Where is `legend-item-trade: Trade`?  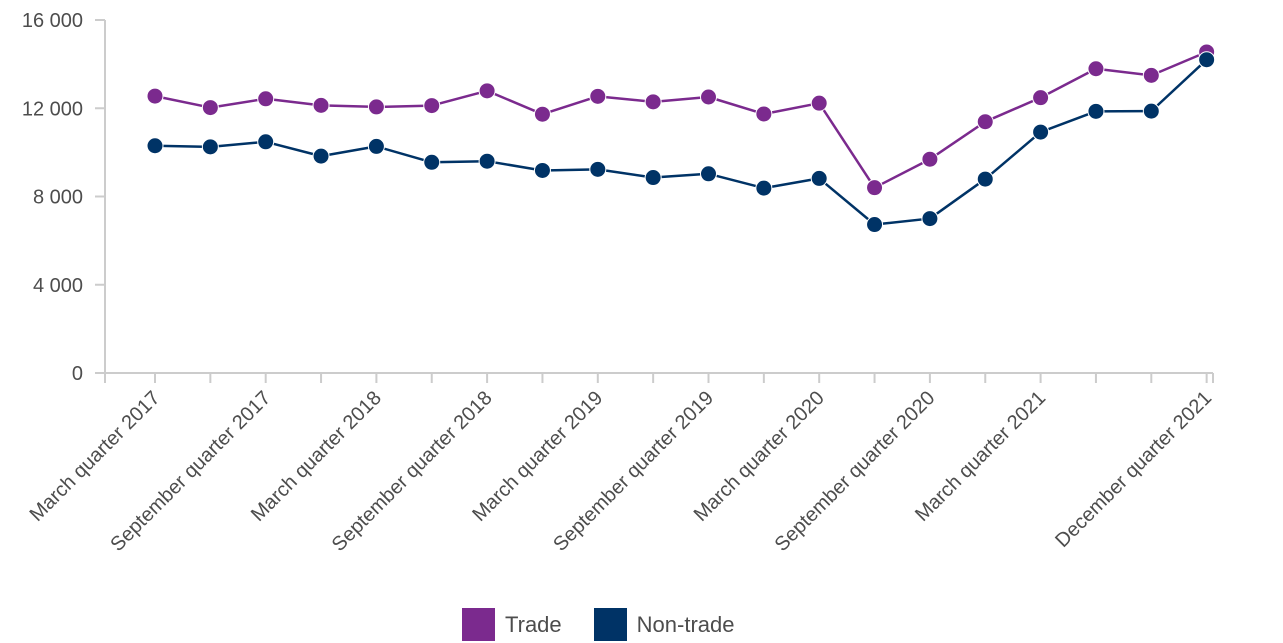
legend-item-trade: Trade is located at coordinates (512, 624).